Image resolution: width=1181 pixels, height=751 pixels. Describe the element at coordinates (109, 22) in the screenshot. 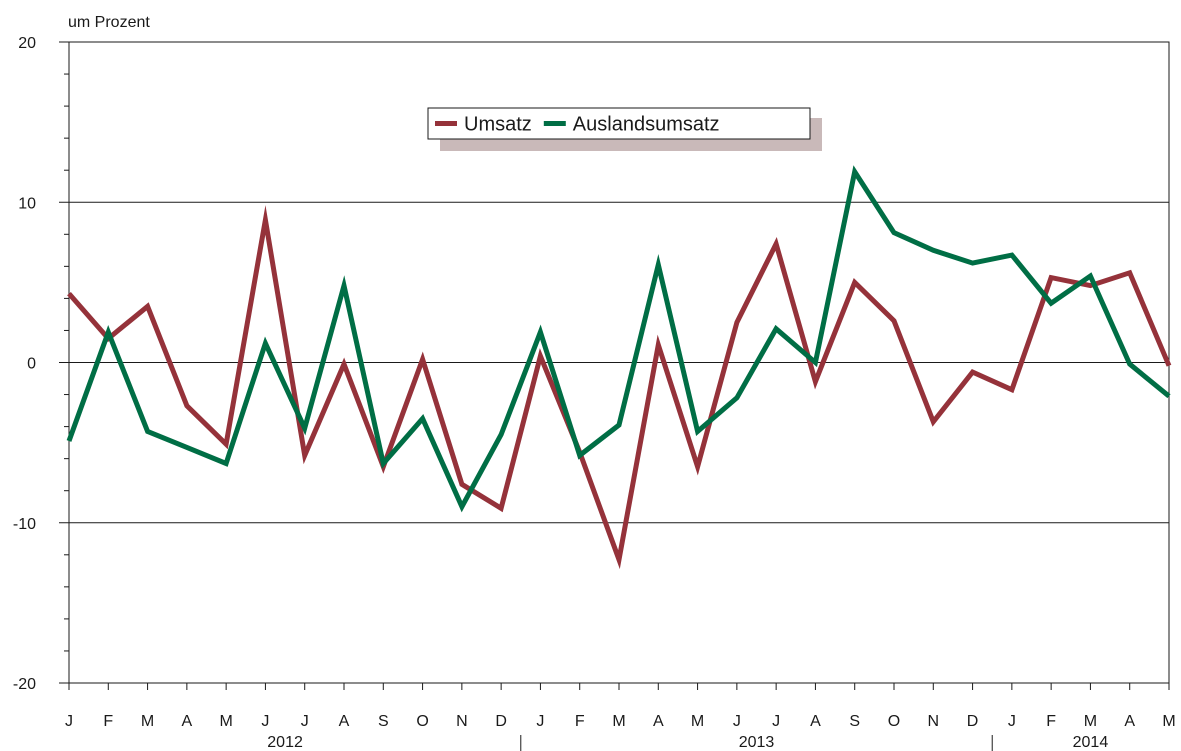

I see `y-axis-label: um Prozent` at that location.